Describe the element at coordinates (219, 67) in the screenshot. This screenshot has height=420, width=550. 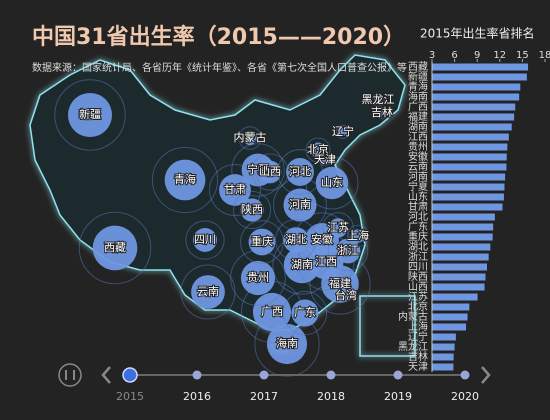
I see `subtitle: 数据来源：国家统计局、各省历年《统计年鉴》、各省《第七次全国人口普查公报》等` at that location.